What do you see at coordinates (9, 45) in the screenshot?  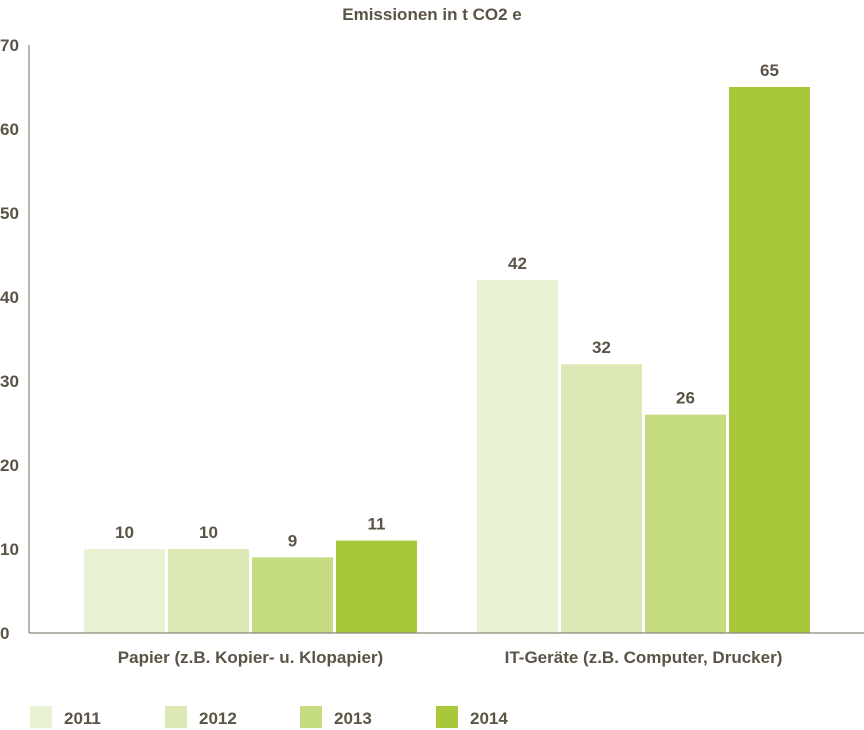 I see `y-tick-label: 70` at bounding box center [9, 45].